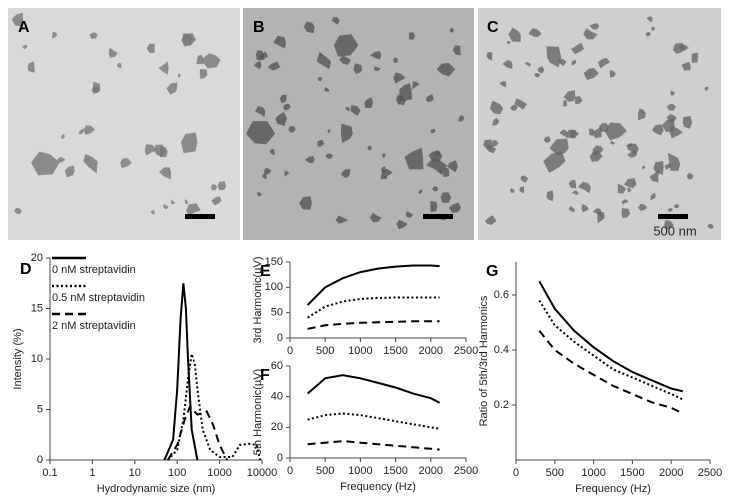 This screenshot has width=729, height=500. I want to click on x-axis-title: Frequency (Hz), so click(378, 487).